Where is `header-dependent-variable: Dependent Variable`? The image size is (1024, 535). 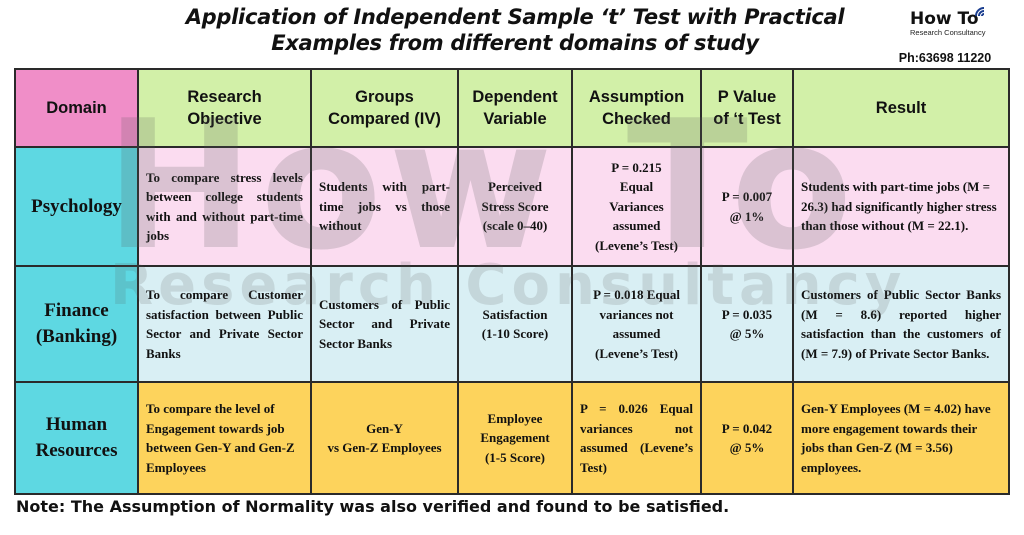
header-dependent-variable: Dependent Variable is located at coordinates (515, 108).